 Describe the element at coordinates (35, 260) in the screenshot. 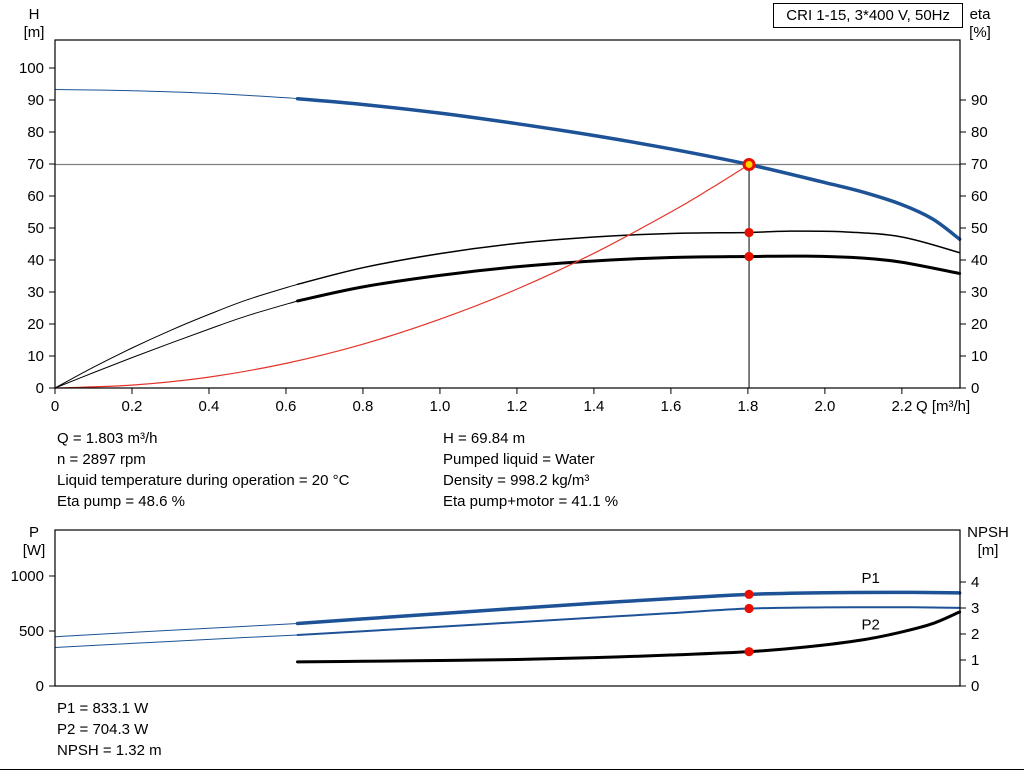

I see `y-left-tick-label: 40` at that location.